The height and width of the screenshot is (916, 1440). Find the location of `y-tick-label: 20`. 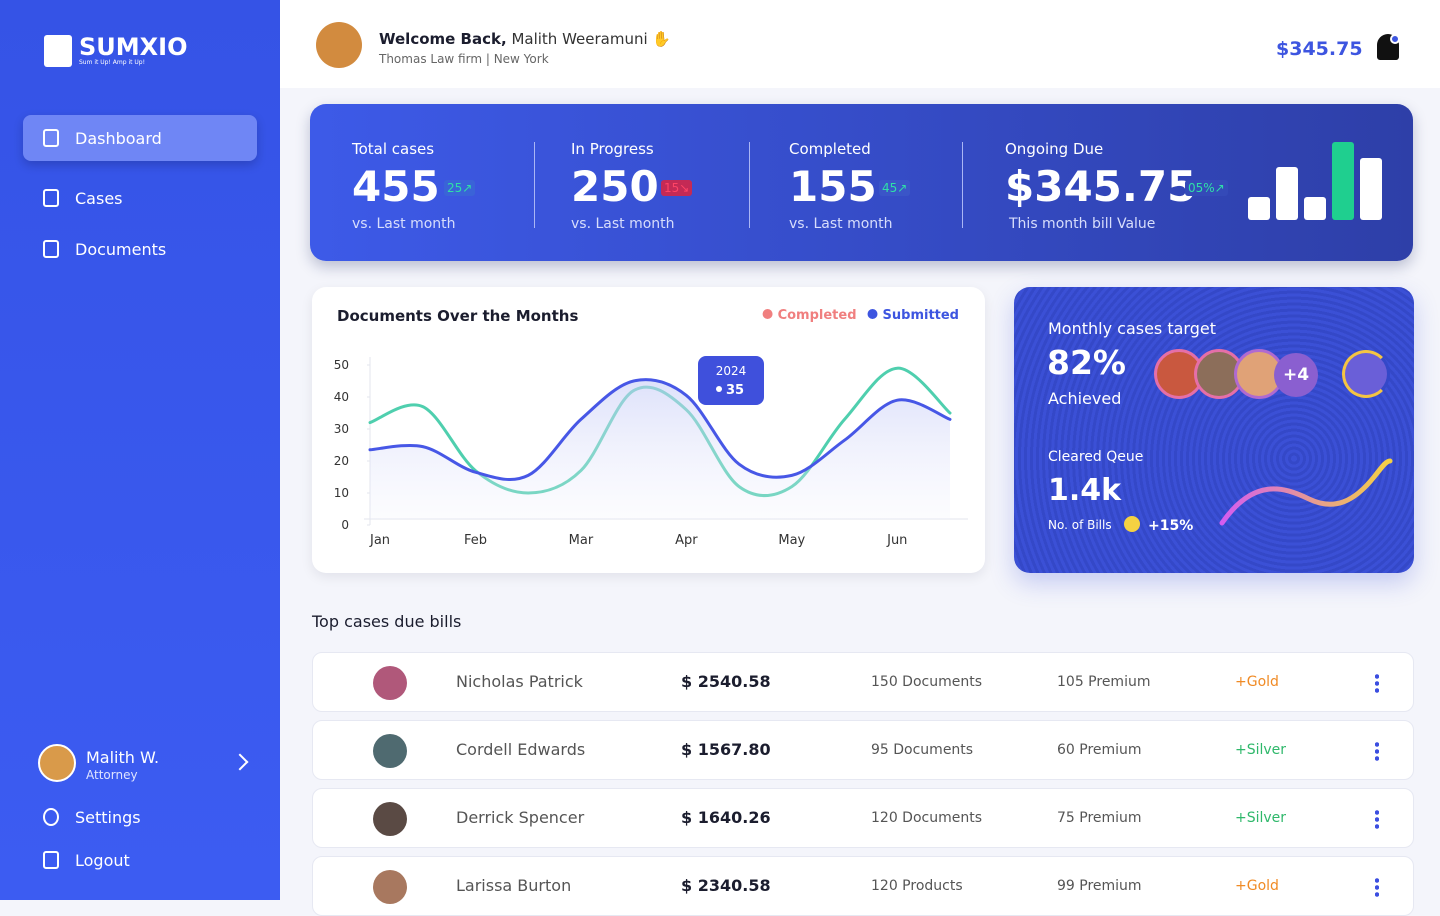

y-tick-label: 20 is located at coordinates (341, 461).